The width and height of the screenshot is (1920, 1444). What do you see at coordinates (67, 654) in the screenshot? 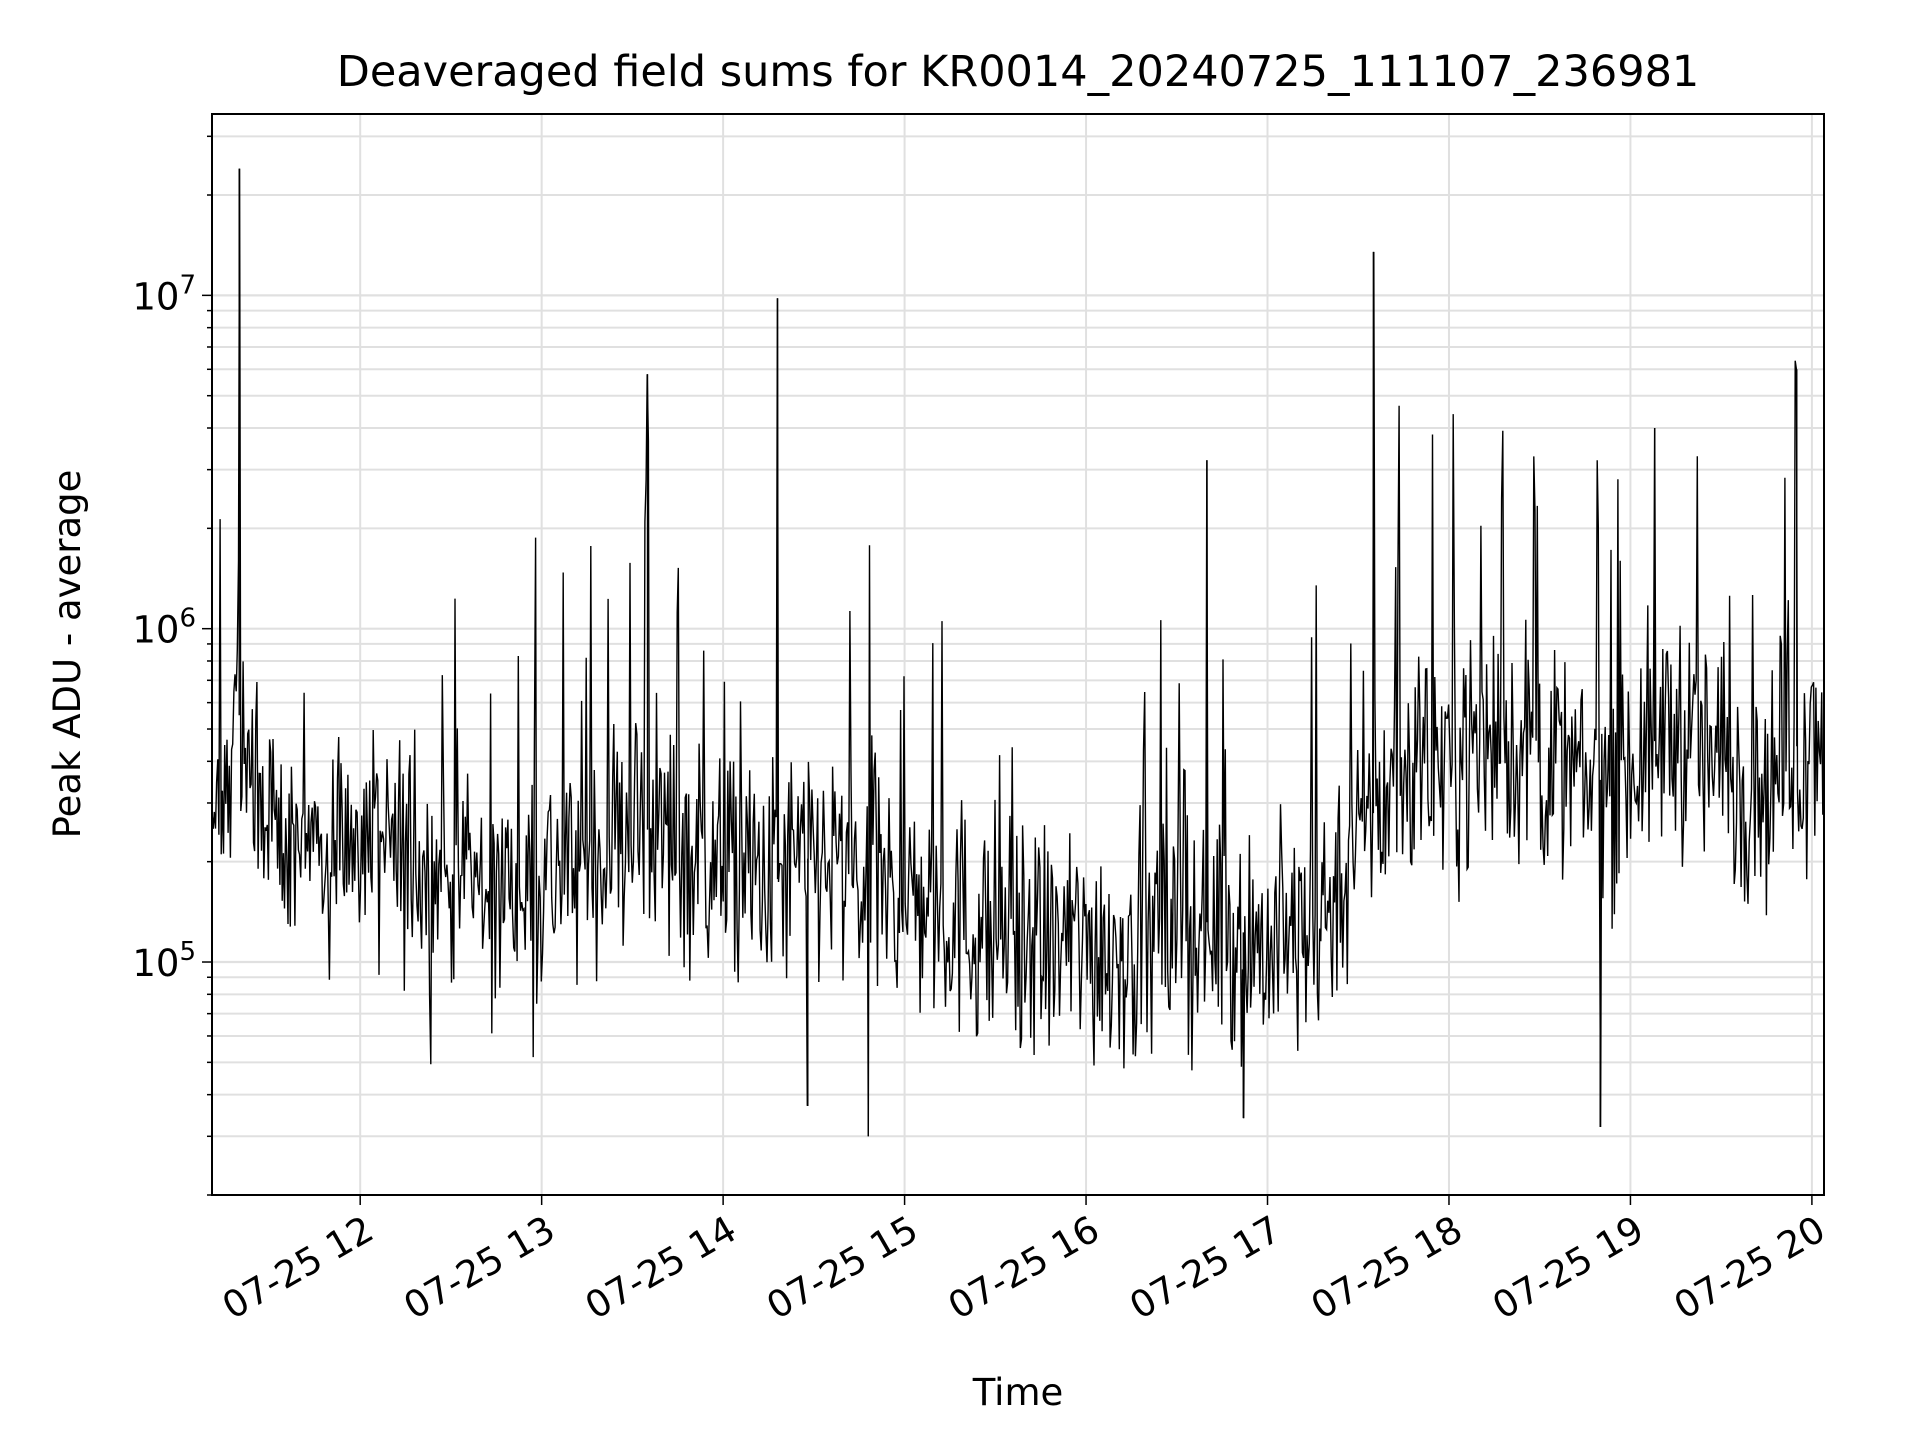
I see `y-axis-label: Peak ADU - average` at bounding box center [67, 654].